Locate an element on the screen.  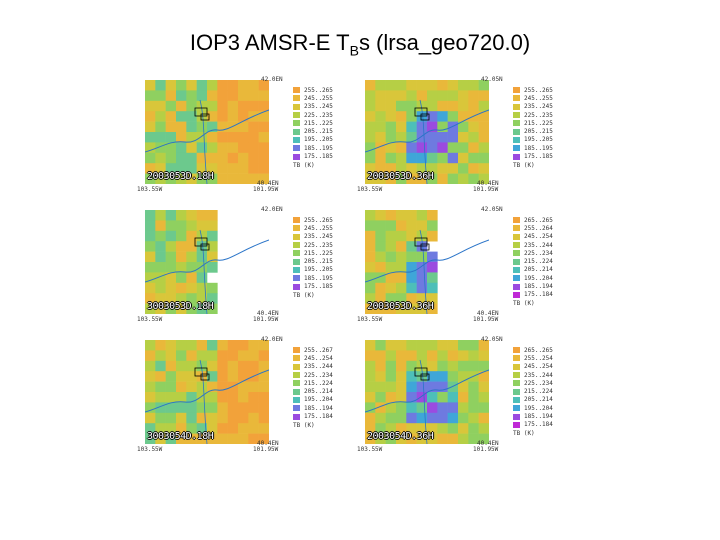
legend-entry: 205..215 is located at coordinates (323, 131).